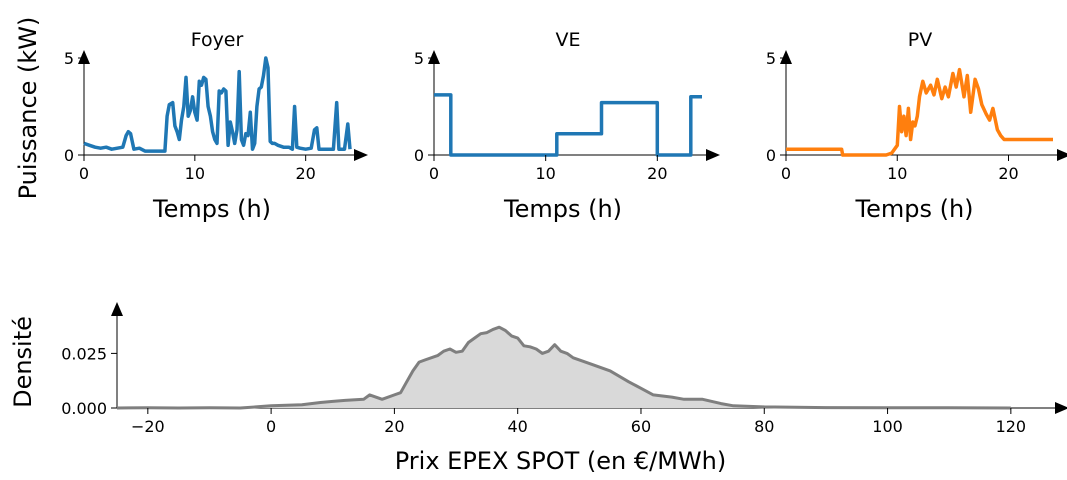 The height and width of the screenshot is (480, 1067). I want to click on x-tick-label: 80, so click(764, 426).